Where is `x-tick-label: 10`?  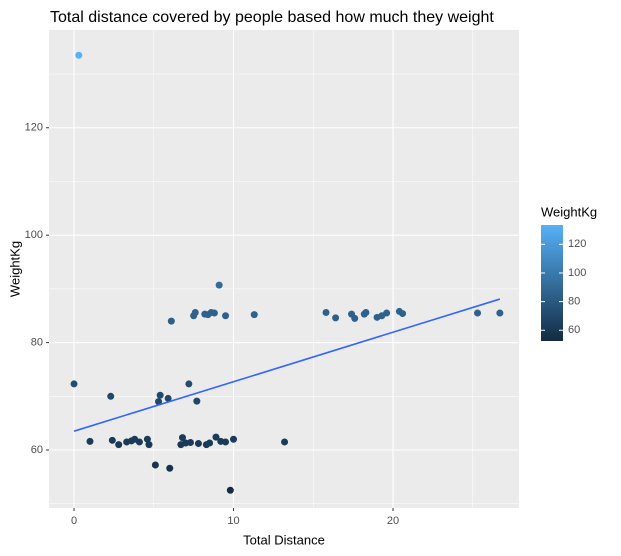 x-tick-label: 10 is located at coordinates (233, 521).